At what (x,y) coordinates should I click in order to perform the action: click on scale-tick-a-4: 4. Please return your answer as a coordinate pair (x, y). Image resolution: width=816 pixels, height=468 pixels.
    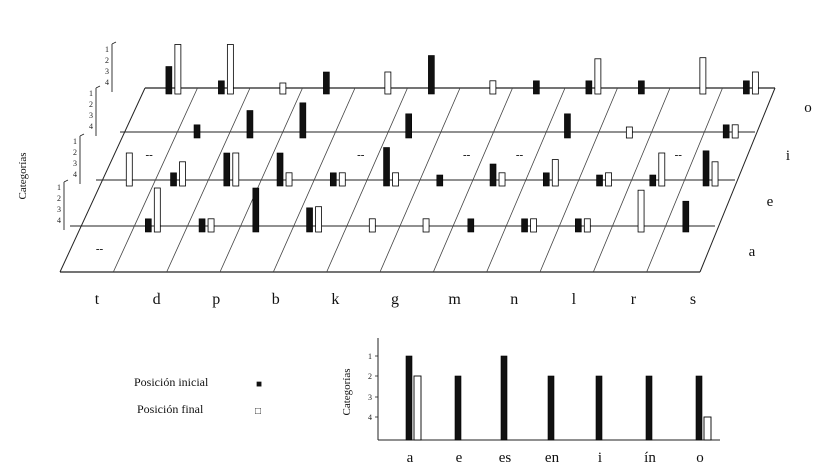
    Looking at the image, I should click on (59, 220).